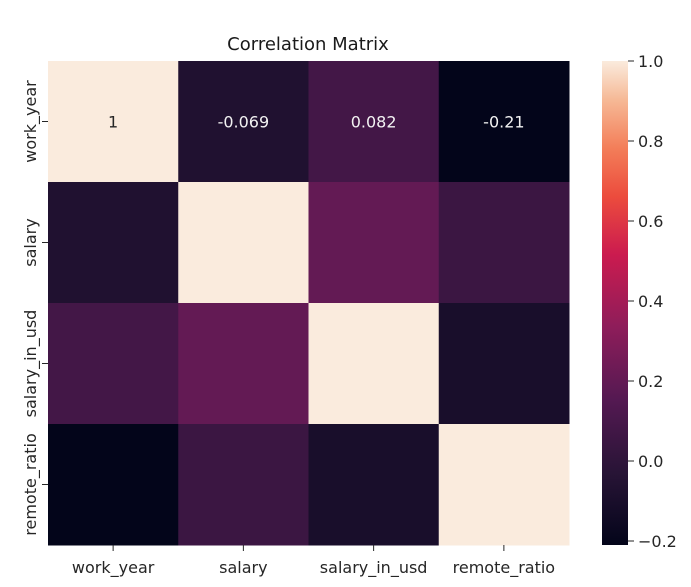 The image size is (691, 587). What do you see at coordinates (113, 568) in the screenshot?
I see `x-tick-label: work_year` at bounding box center [113, 568].